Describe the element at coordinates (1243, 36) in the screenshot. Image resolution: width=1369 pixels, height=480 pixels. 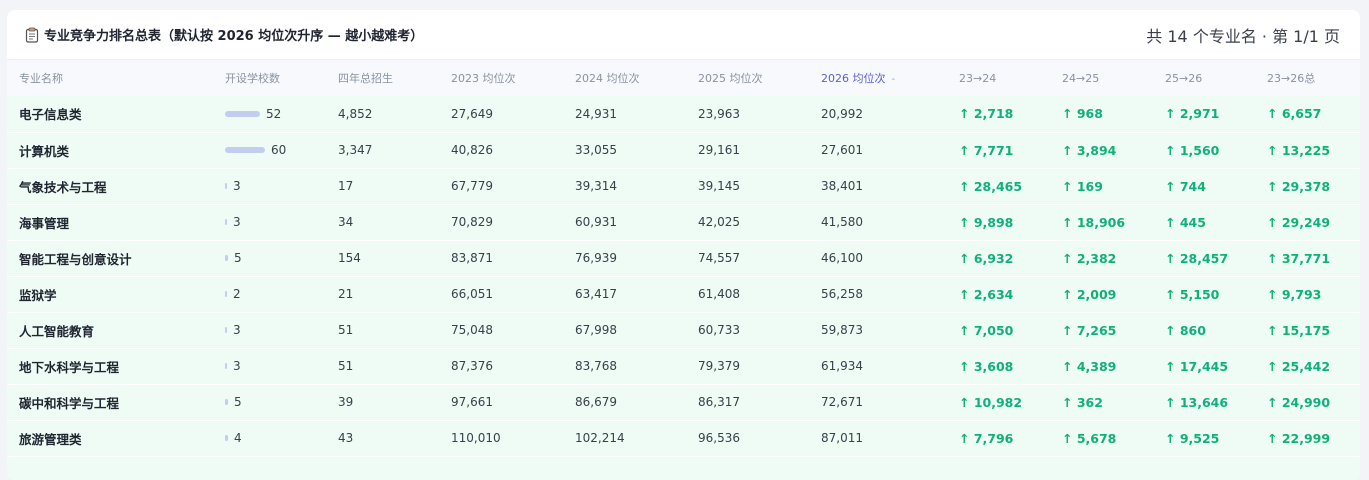
I see `pagination-info: 共 14 个专业名 · 第 1/1 页` at that location.